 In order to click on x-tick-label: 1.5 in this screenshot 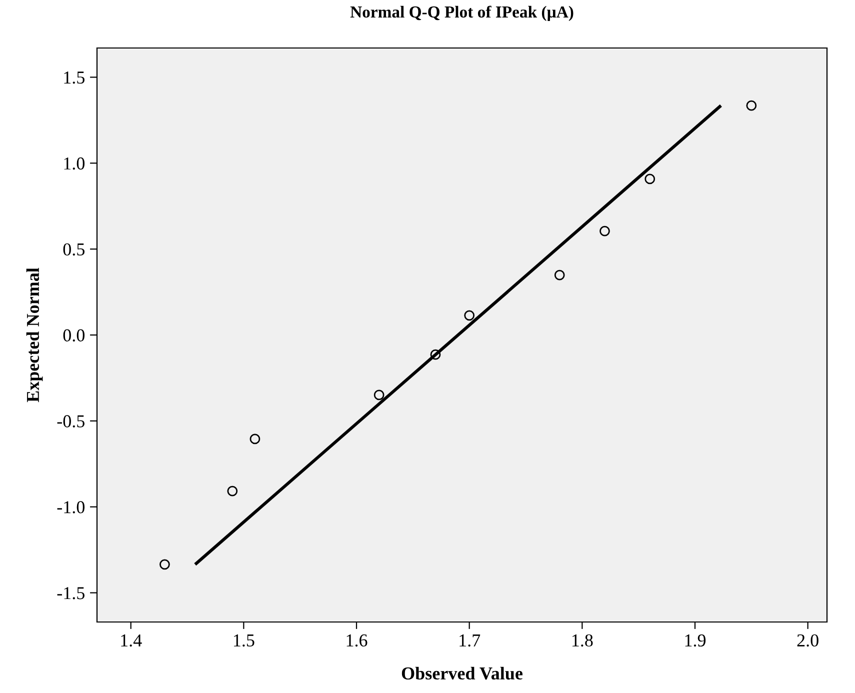, I will do `click(244, 640)`.